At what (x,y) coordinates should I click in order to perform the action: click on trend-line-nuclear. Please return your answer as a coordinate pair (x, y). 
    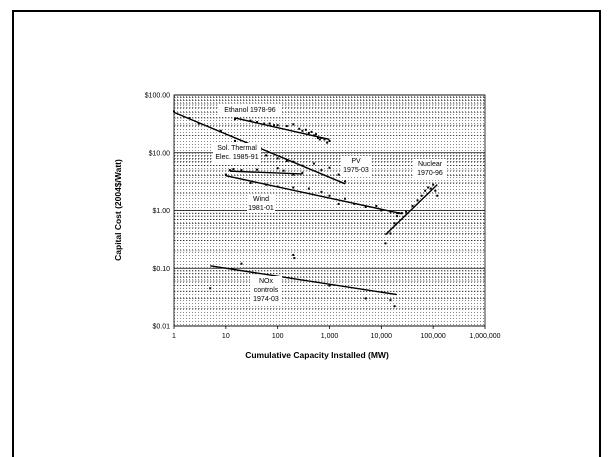
    Looking at the image, I should click on (411, 210).